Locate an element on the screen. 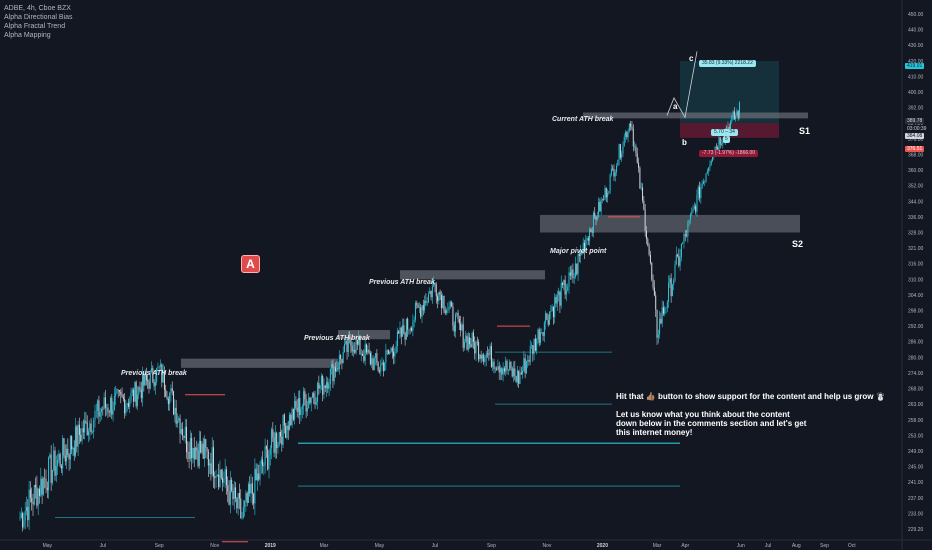  y-tick-label: 241.00 is located at coordinates (916, 483).